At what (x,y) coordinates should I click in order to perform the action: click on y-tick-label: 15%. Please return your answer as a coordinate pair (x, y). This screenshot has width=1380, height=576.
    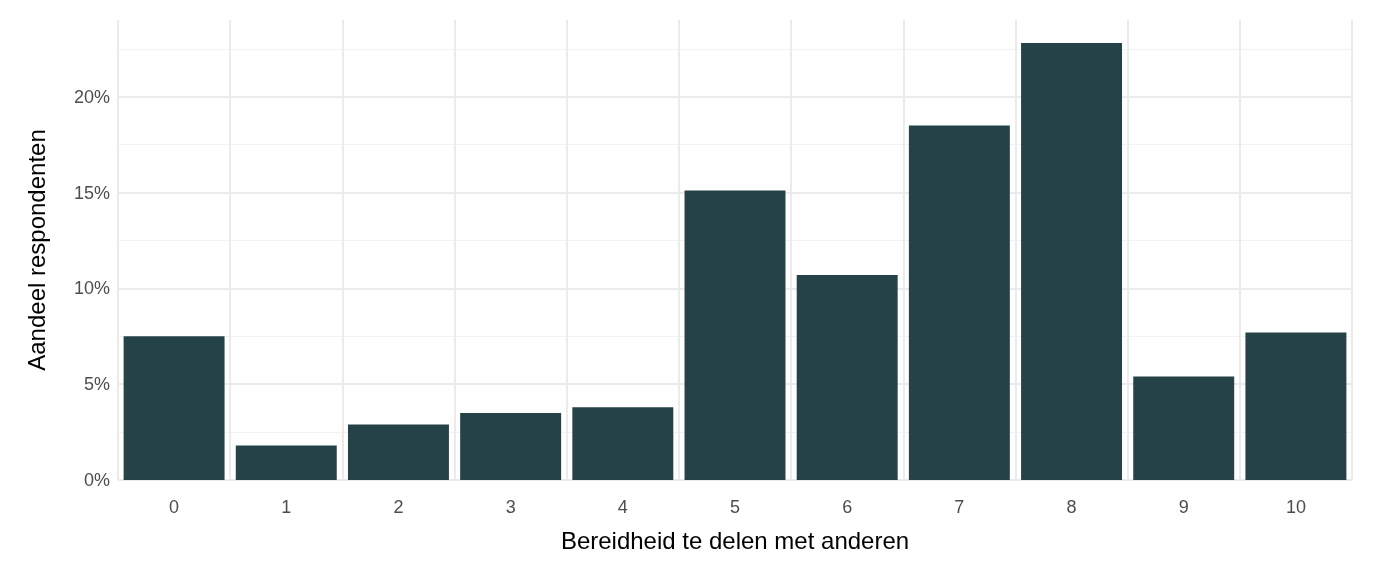
    Looking at the image, I should click on (91, 192).